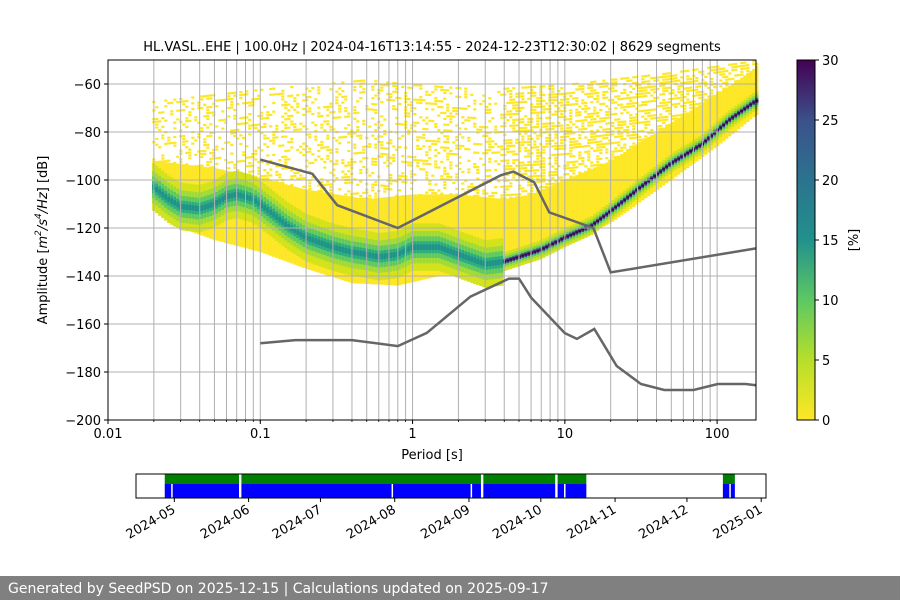  What do you see at coordinates (297, 522) in the screenshot?
I see `timeline-tick-label: 2024-07` at bounding box center [297, 522].